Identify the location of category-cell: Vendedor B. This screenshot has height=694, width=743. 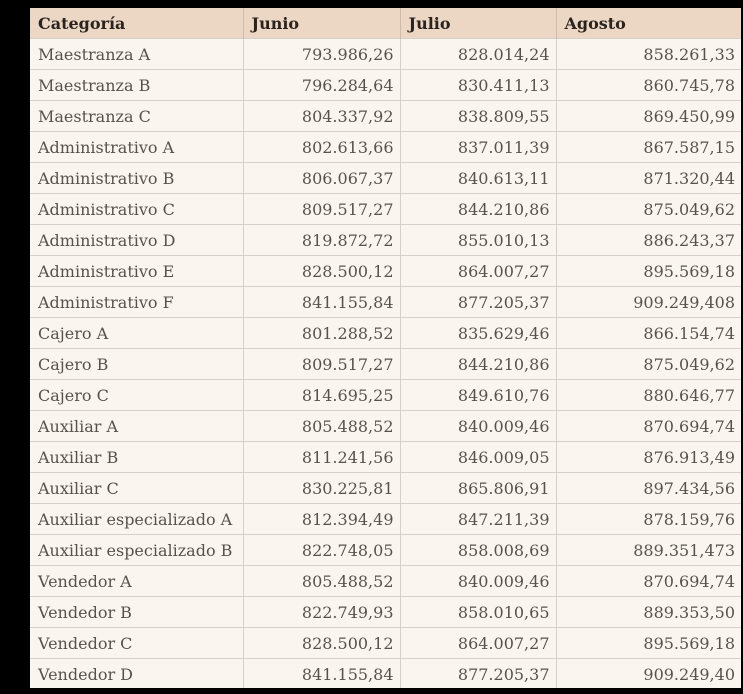
(136, 612).